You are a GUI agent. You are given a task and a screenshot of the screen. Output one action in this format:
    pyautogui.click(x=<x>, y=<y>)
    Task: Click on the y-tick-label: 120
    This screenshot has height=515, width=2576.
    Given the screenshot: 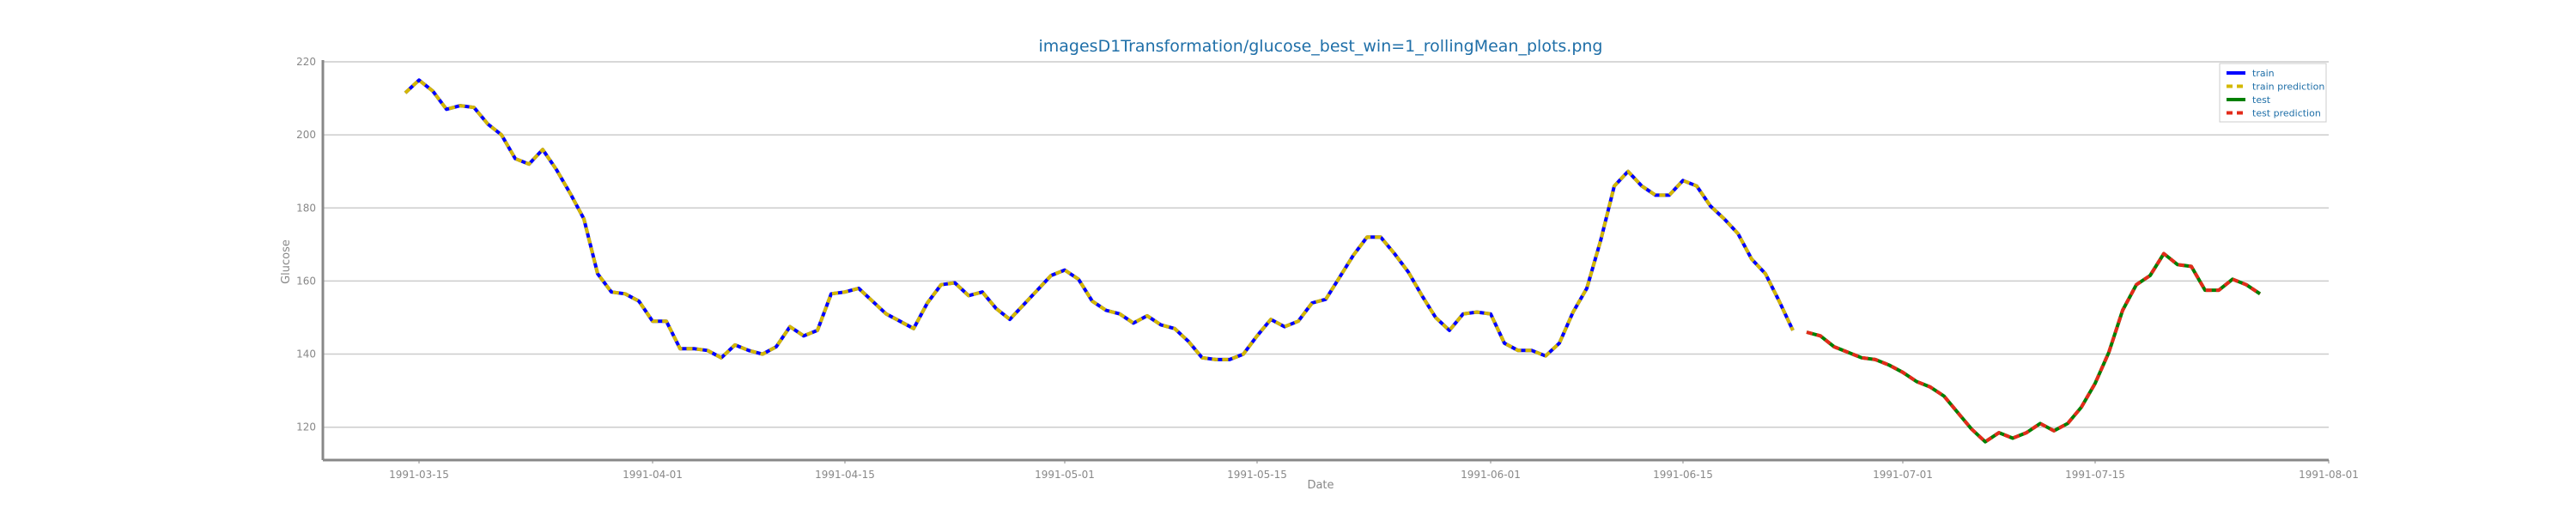 What is the action you would take?
    pyautogui.click(x=306, y=427)
    